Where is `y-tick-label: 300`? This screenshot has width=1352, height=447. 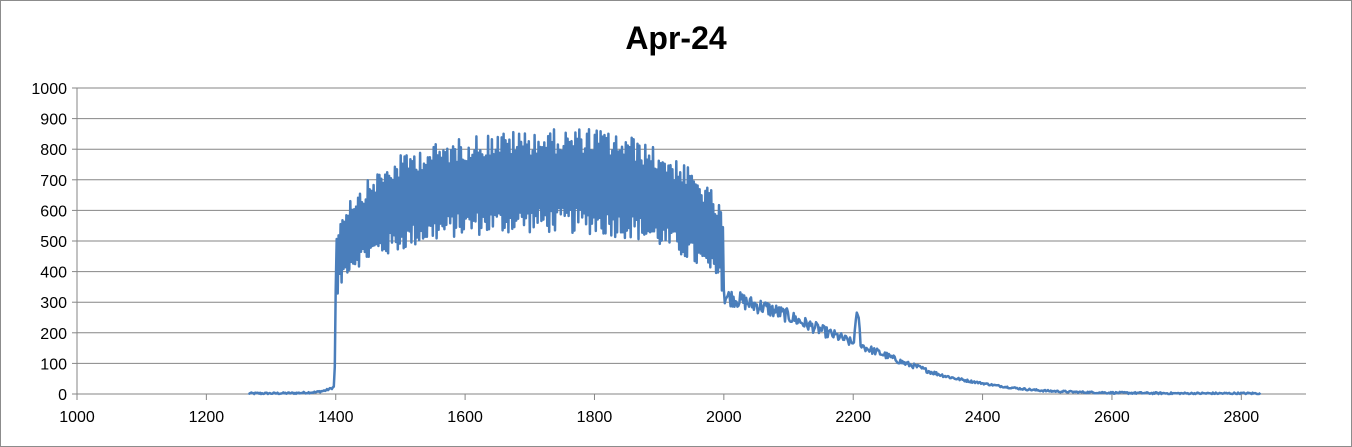
y-tick-label: 300 is located at coordinates (53, 303).